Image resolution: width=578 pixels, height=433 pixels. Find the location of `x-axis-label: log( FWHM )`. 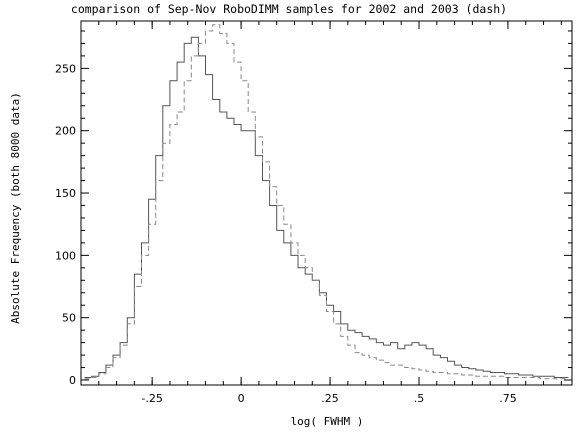

x-axis-label: log( FWHM ) is located at coordinates (327, 421).